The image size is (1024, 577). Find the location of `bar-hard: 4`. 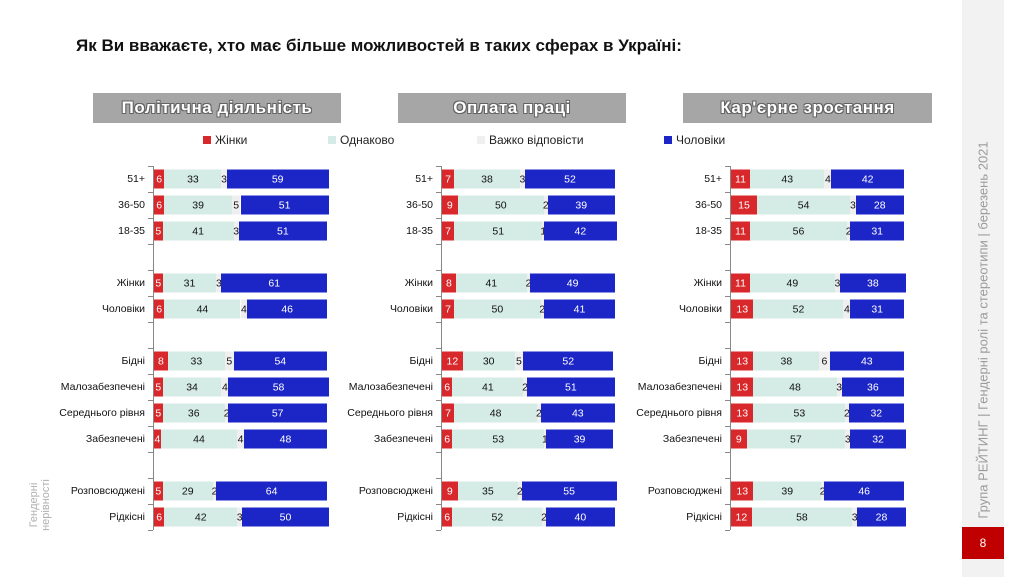

bar-hard: 4 is located at coordinates (847, 309).